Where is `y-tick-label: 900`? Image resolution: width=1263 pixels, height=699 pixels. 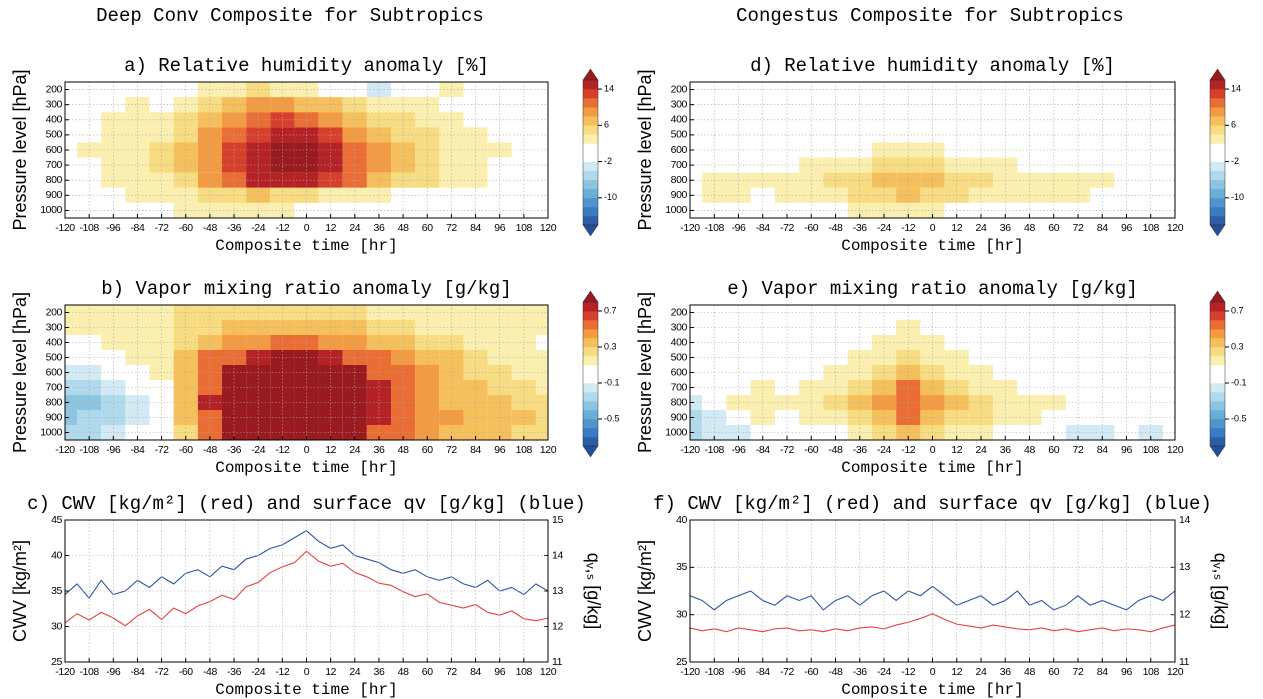 y-tick-label: 900 is located at coordinates (679, 195).